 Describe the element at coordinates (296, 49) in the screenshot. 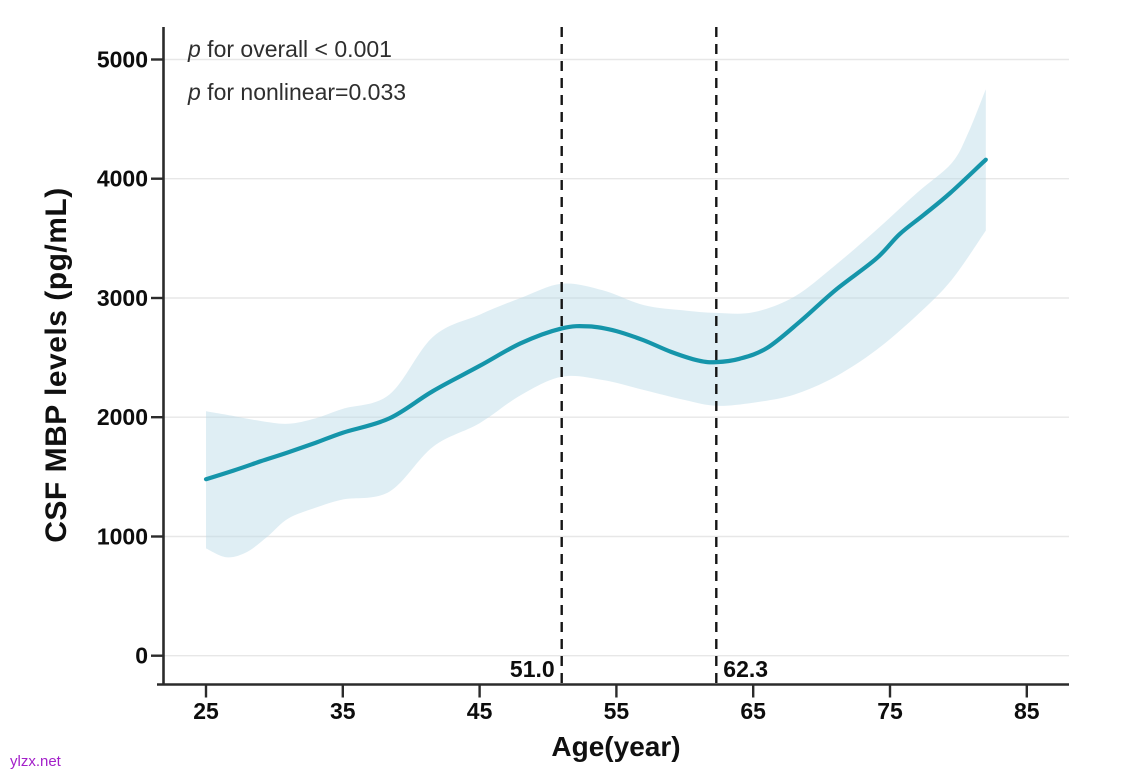

I see `p-overall-text: for overall < 0.001` at that location.